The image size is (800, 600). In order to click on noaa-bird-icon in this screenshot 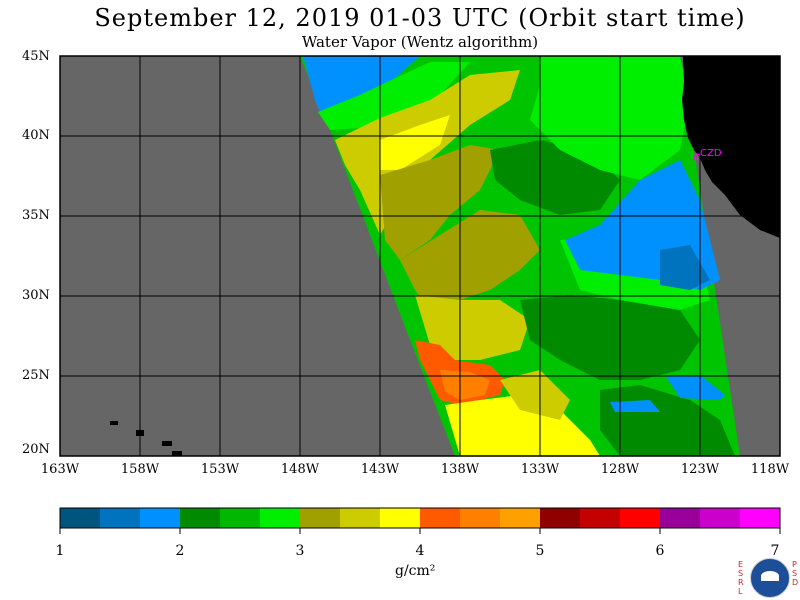, I will do `click(770, 576)`.